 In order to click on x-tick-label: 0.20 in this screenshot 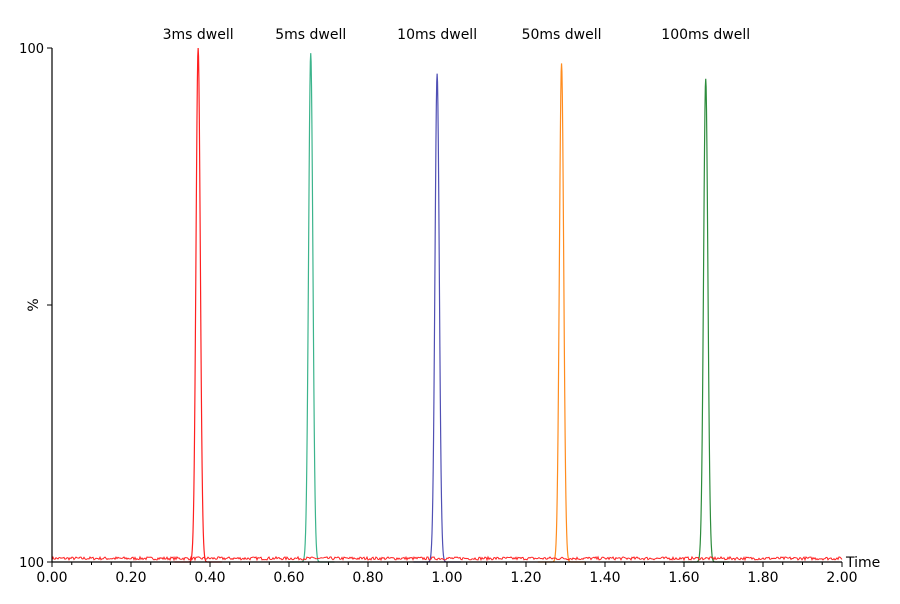, I will do `click(130, 578)`.